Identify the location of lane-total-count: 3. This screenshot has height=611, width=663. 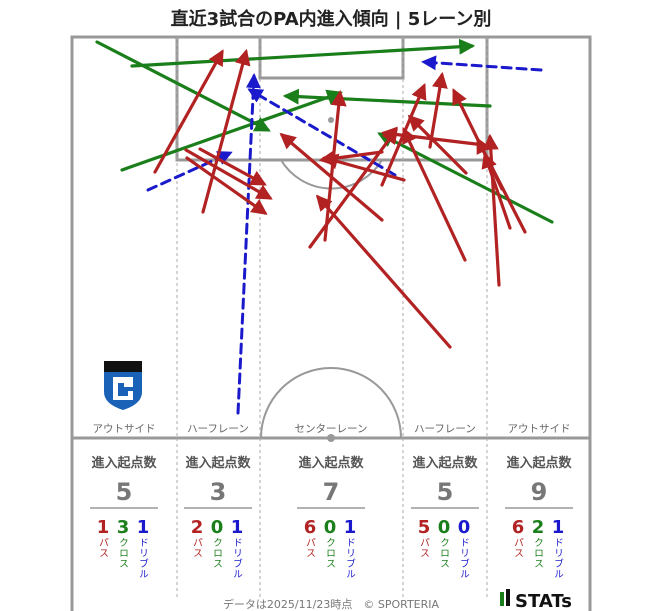
(218, 492).